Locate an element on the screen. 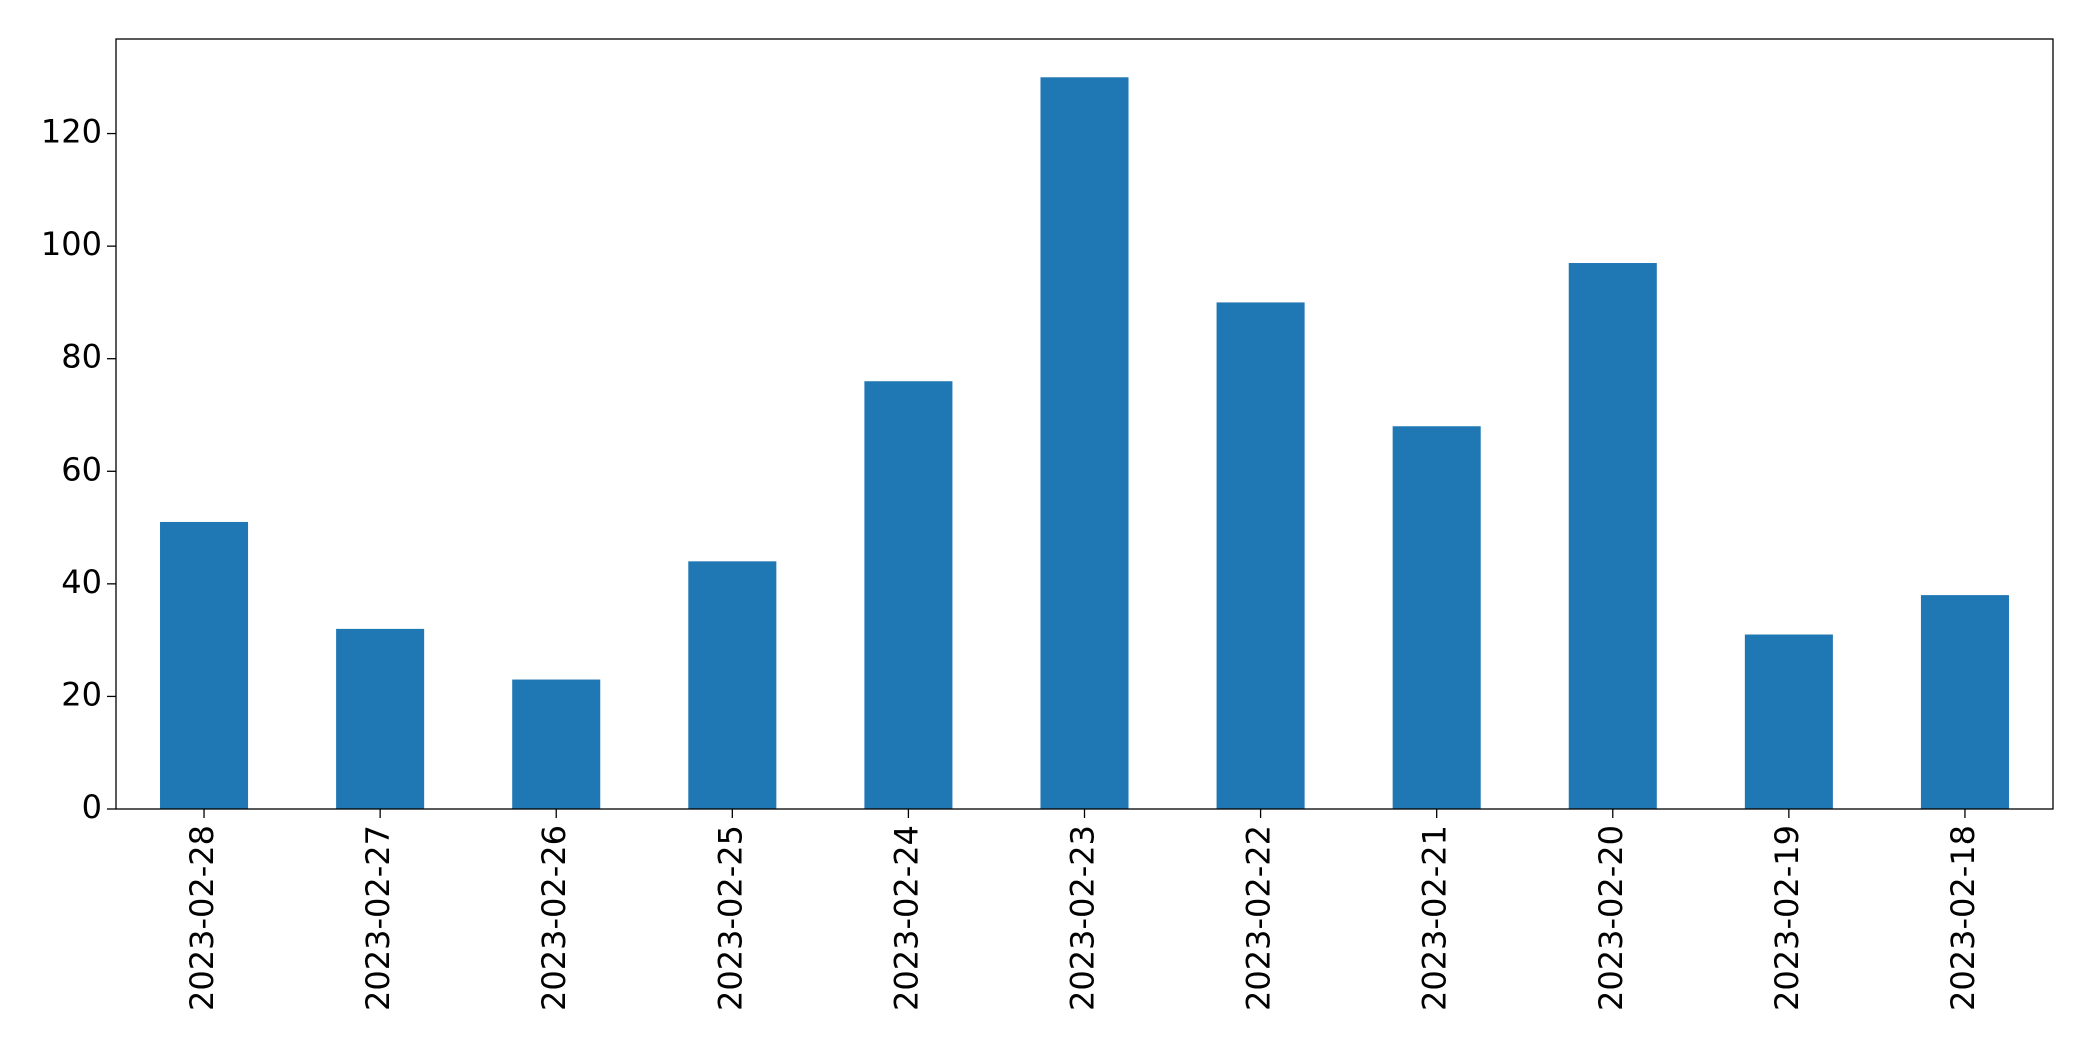  y-tick-label: 0 is located at coordinates (92, 807).